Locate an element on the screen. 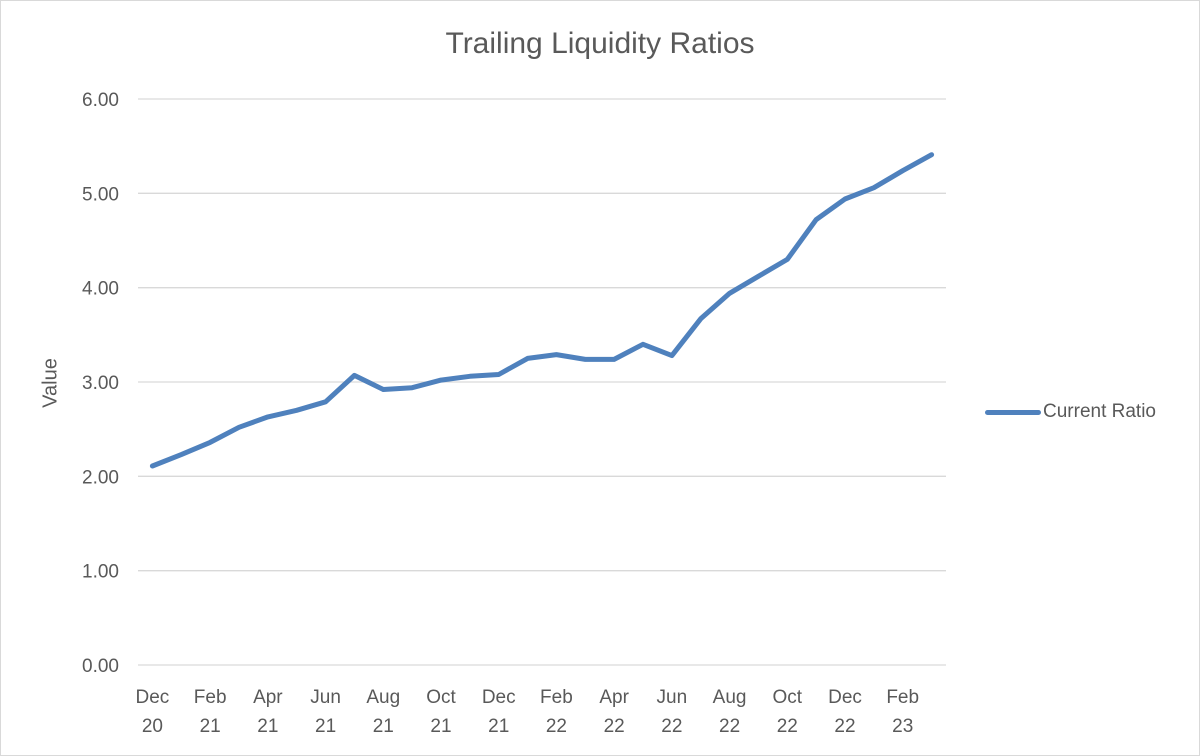 The image size is (1200, 756). y-tick-label: 3.00 is located at coordinates (100, 383).